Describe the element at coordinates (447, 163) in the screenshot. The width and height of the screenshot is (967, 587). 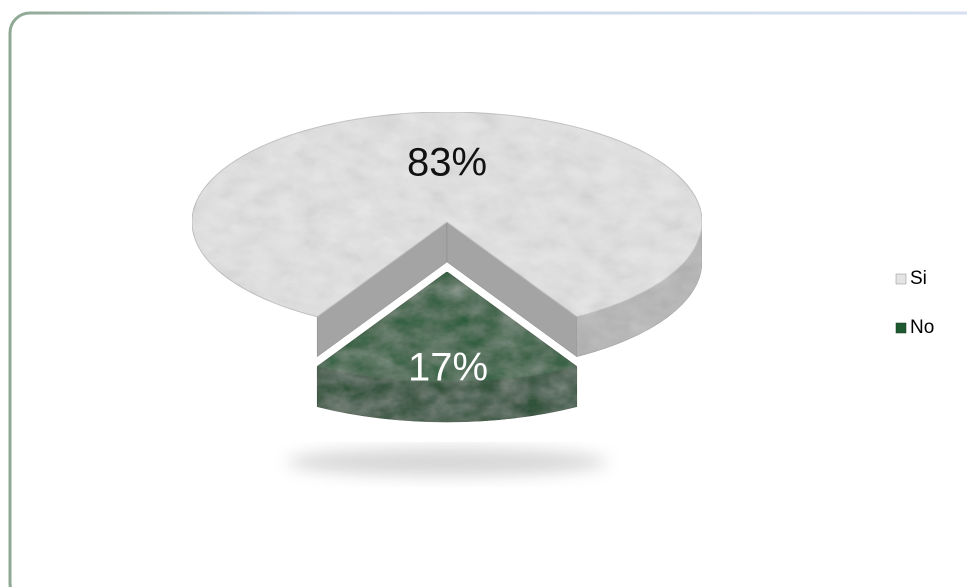
I see `data-label: 83%` at that location.